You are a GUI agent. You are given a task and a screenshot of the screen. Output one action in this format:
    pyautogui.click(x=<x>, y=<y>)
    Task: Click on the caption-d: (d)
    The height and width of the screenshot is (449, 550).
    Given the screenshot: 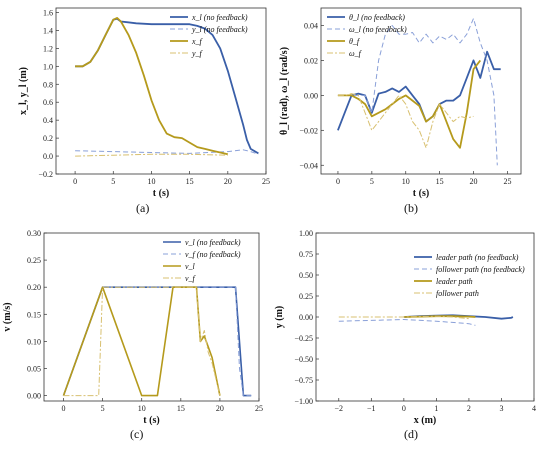 What is the action you would take?
    pyautogui.click(x=411, y=434)
    